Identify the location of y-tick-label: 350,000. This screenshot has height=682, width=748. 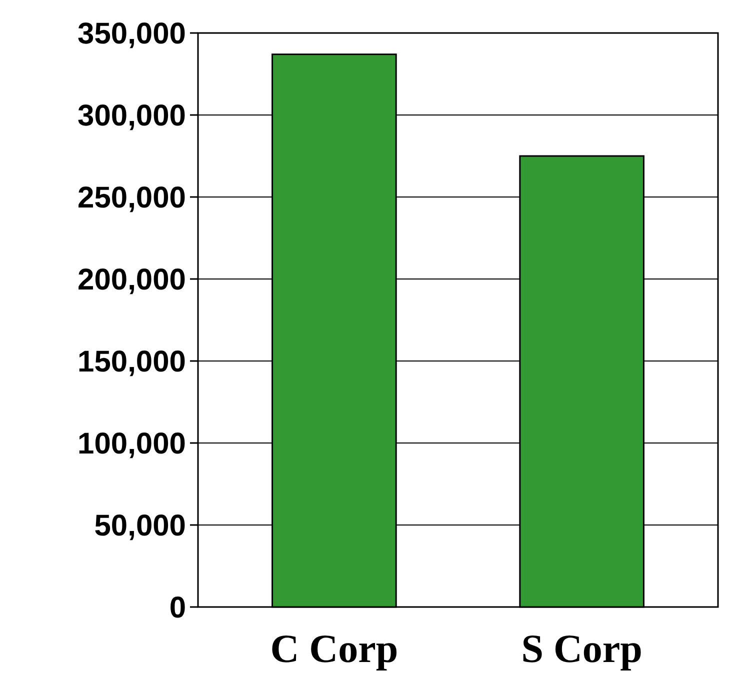
(132, 34).